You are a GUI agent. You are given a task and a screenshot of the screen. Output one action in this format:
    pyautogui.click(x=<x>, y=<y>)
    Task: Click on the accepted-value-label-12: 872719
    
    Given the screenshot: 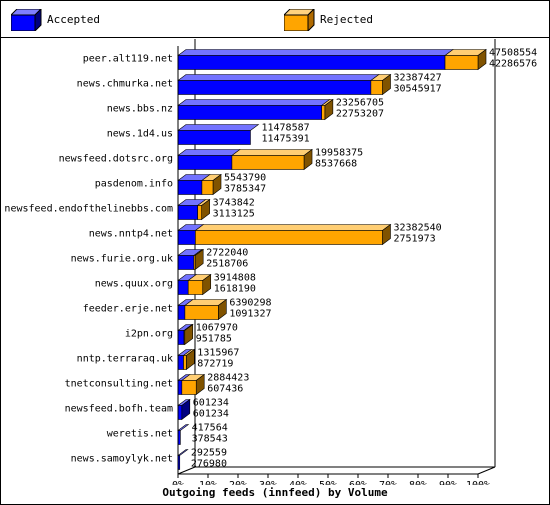 What is the action you would take?
    pyautogui.click(x=215, y=364)
    